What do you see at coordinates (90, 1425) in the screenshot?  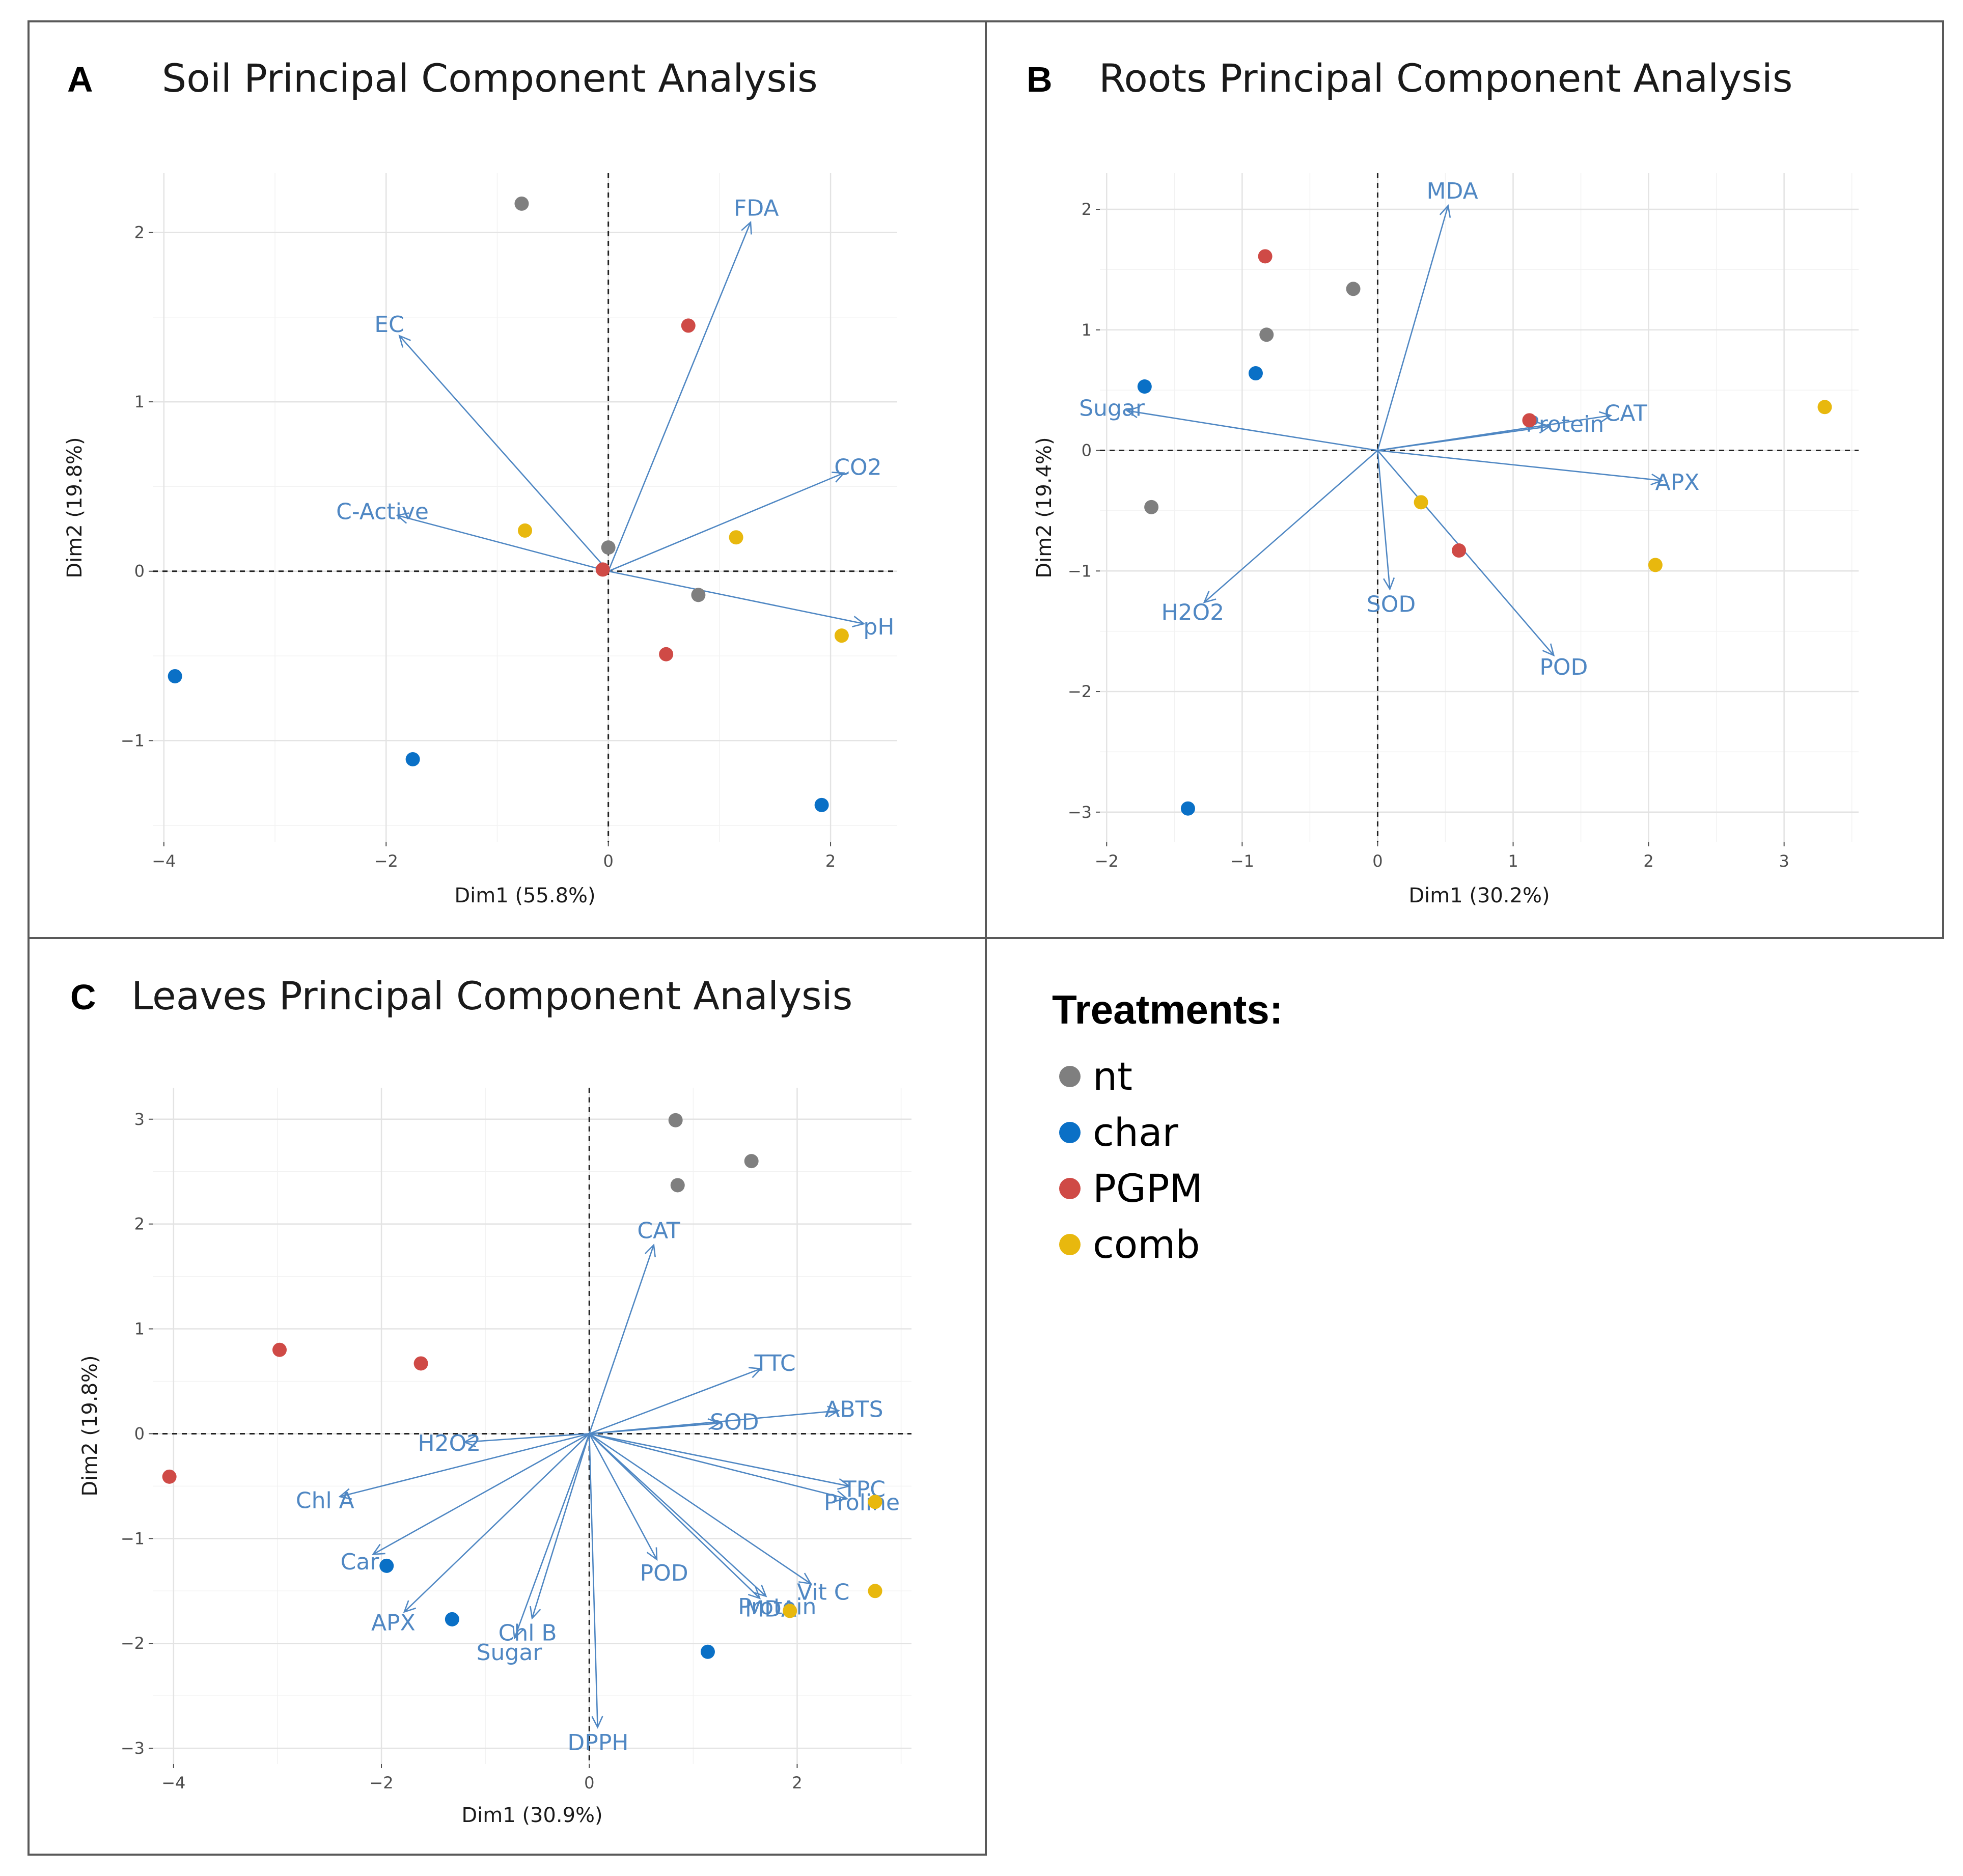 I see `leaves-y-axis-title: Dim2 (19.8%)` at bounding box center [90, 1425].